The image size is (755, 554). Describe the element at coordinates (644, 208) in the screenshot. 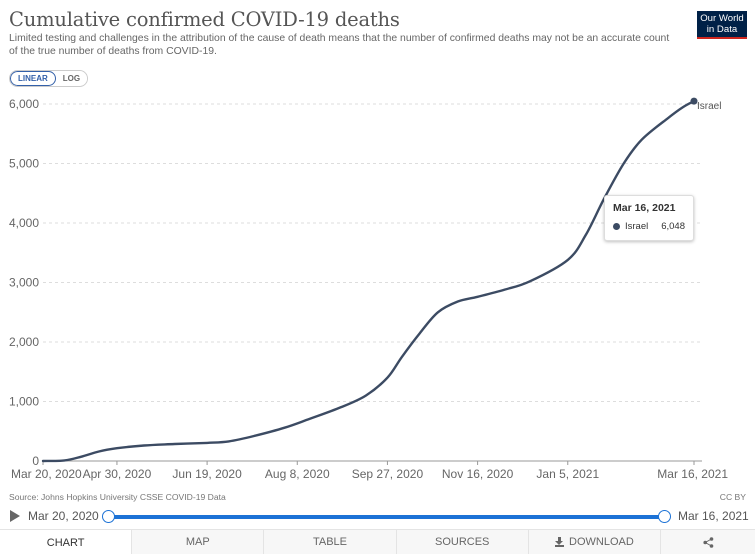

I see `tooltip-date: Mar 16, 2021` at that location.